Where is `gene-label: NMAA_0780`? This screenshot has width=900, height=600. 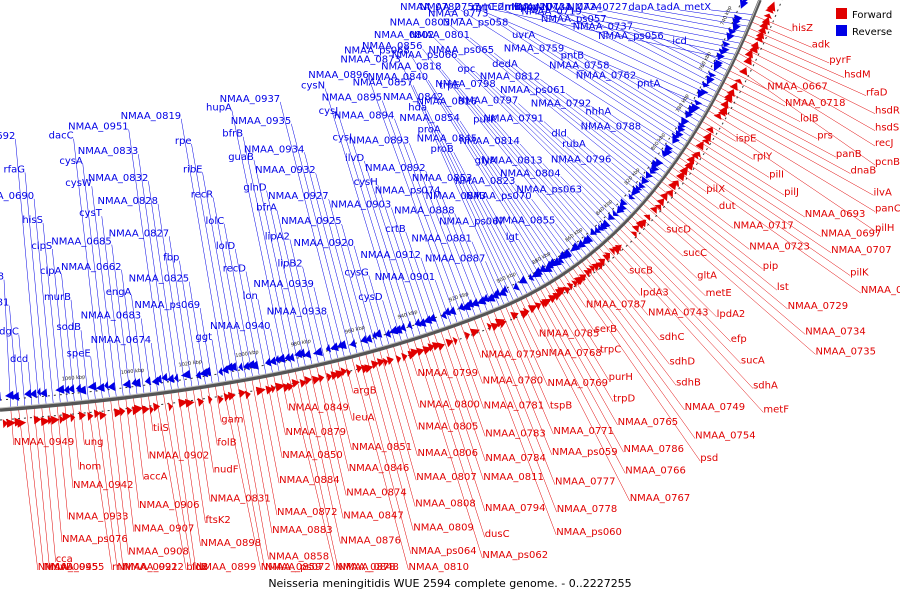 gene-label: NMAA_0780 is located at coordinates (513, 381).